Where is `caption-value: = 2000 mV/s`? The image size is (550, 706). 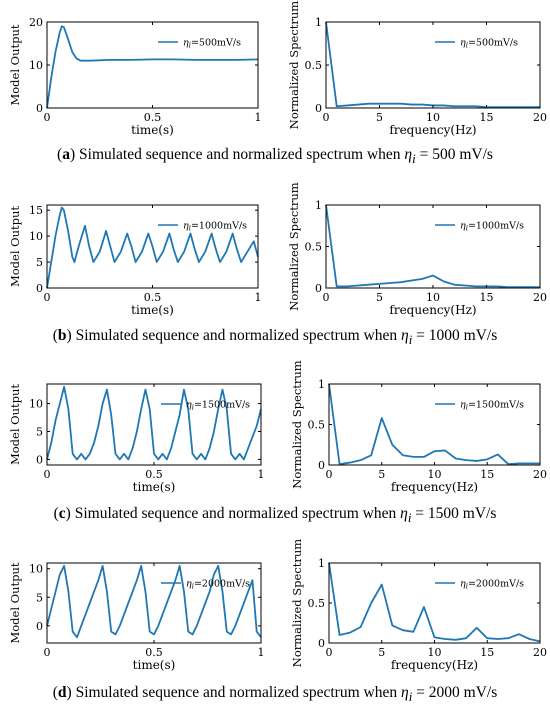
caption-value: = 2000 mV/s is located at coordinates (457, 692).